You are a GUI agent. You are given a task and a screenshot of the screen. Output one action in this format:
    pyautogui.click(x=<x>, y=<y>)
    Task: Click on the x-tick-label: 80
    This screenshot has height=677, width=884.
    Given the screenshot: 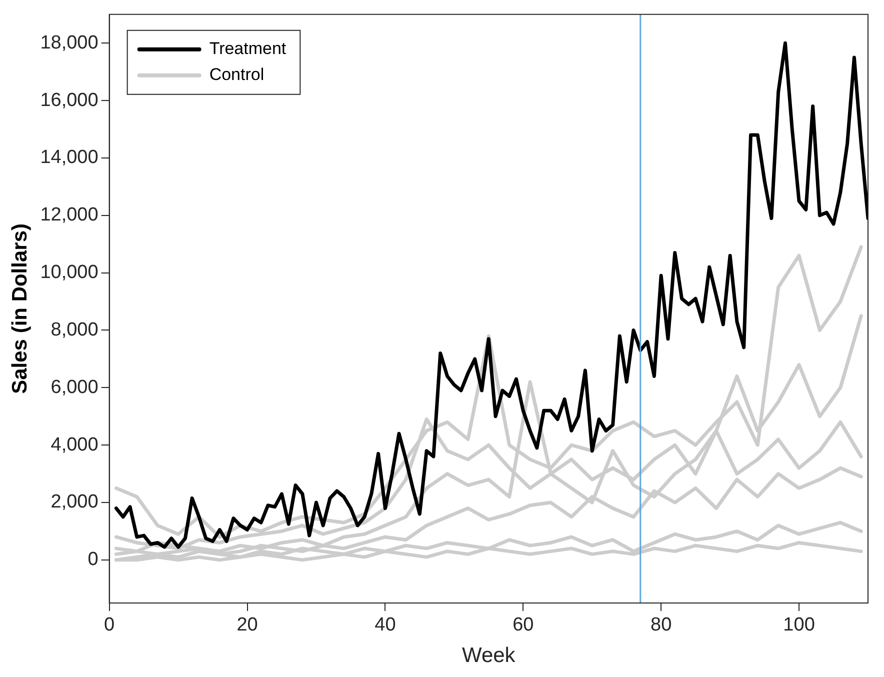 What is the action you would take?
    pyautogui.click(x=661, y=625)
    